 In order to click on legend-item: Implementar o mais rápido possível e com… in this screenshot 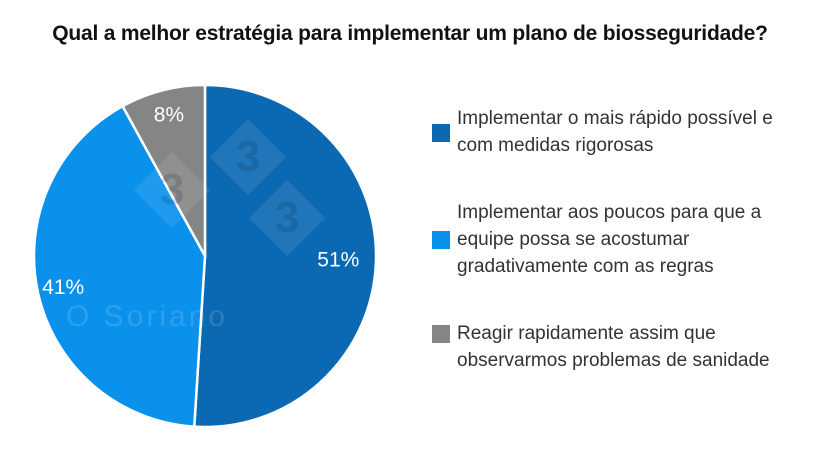, I will do `click(604, 133)`.